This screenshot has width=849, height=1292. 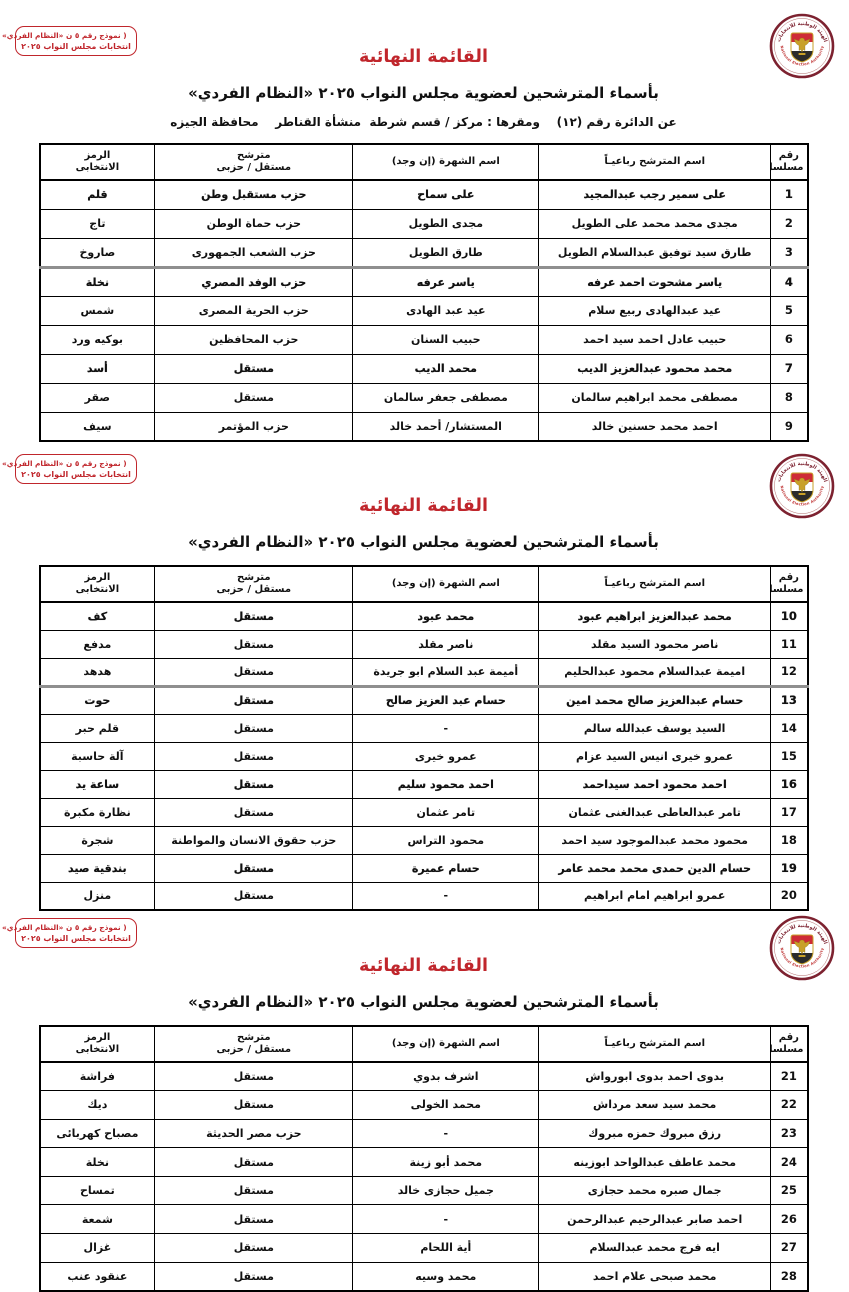 What do you see at coordinates (656, 252) in the screenshot?
I see `cell-candidate-name: طارق سيد توفيق عبدالسلام الطويل` at bounding box center [656, 252].